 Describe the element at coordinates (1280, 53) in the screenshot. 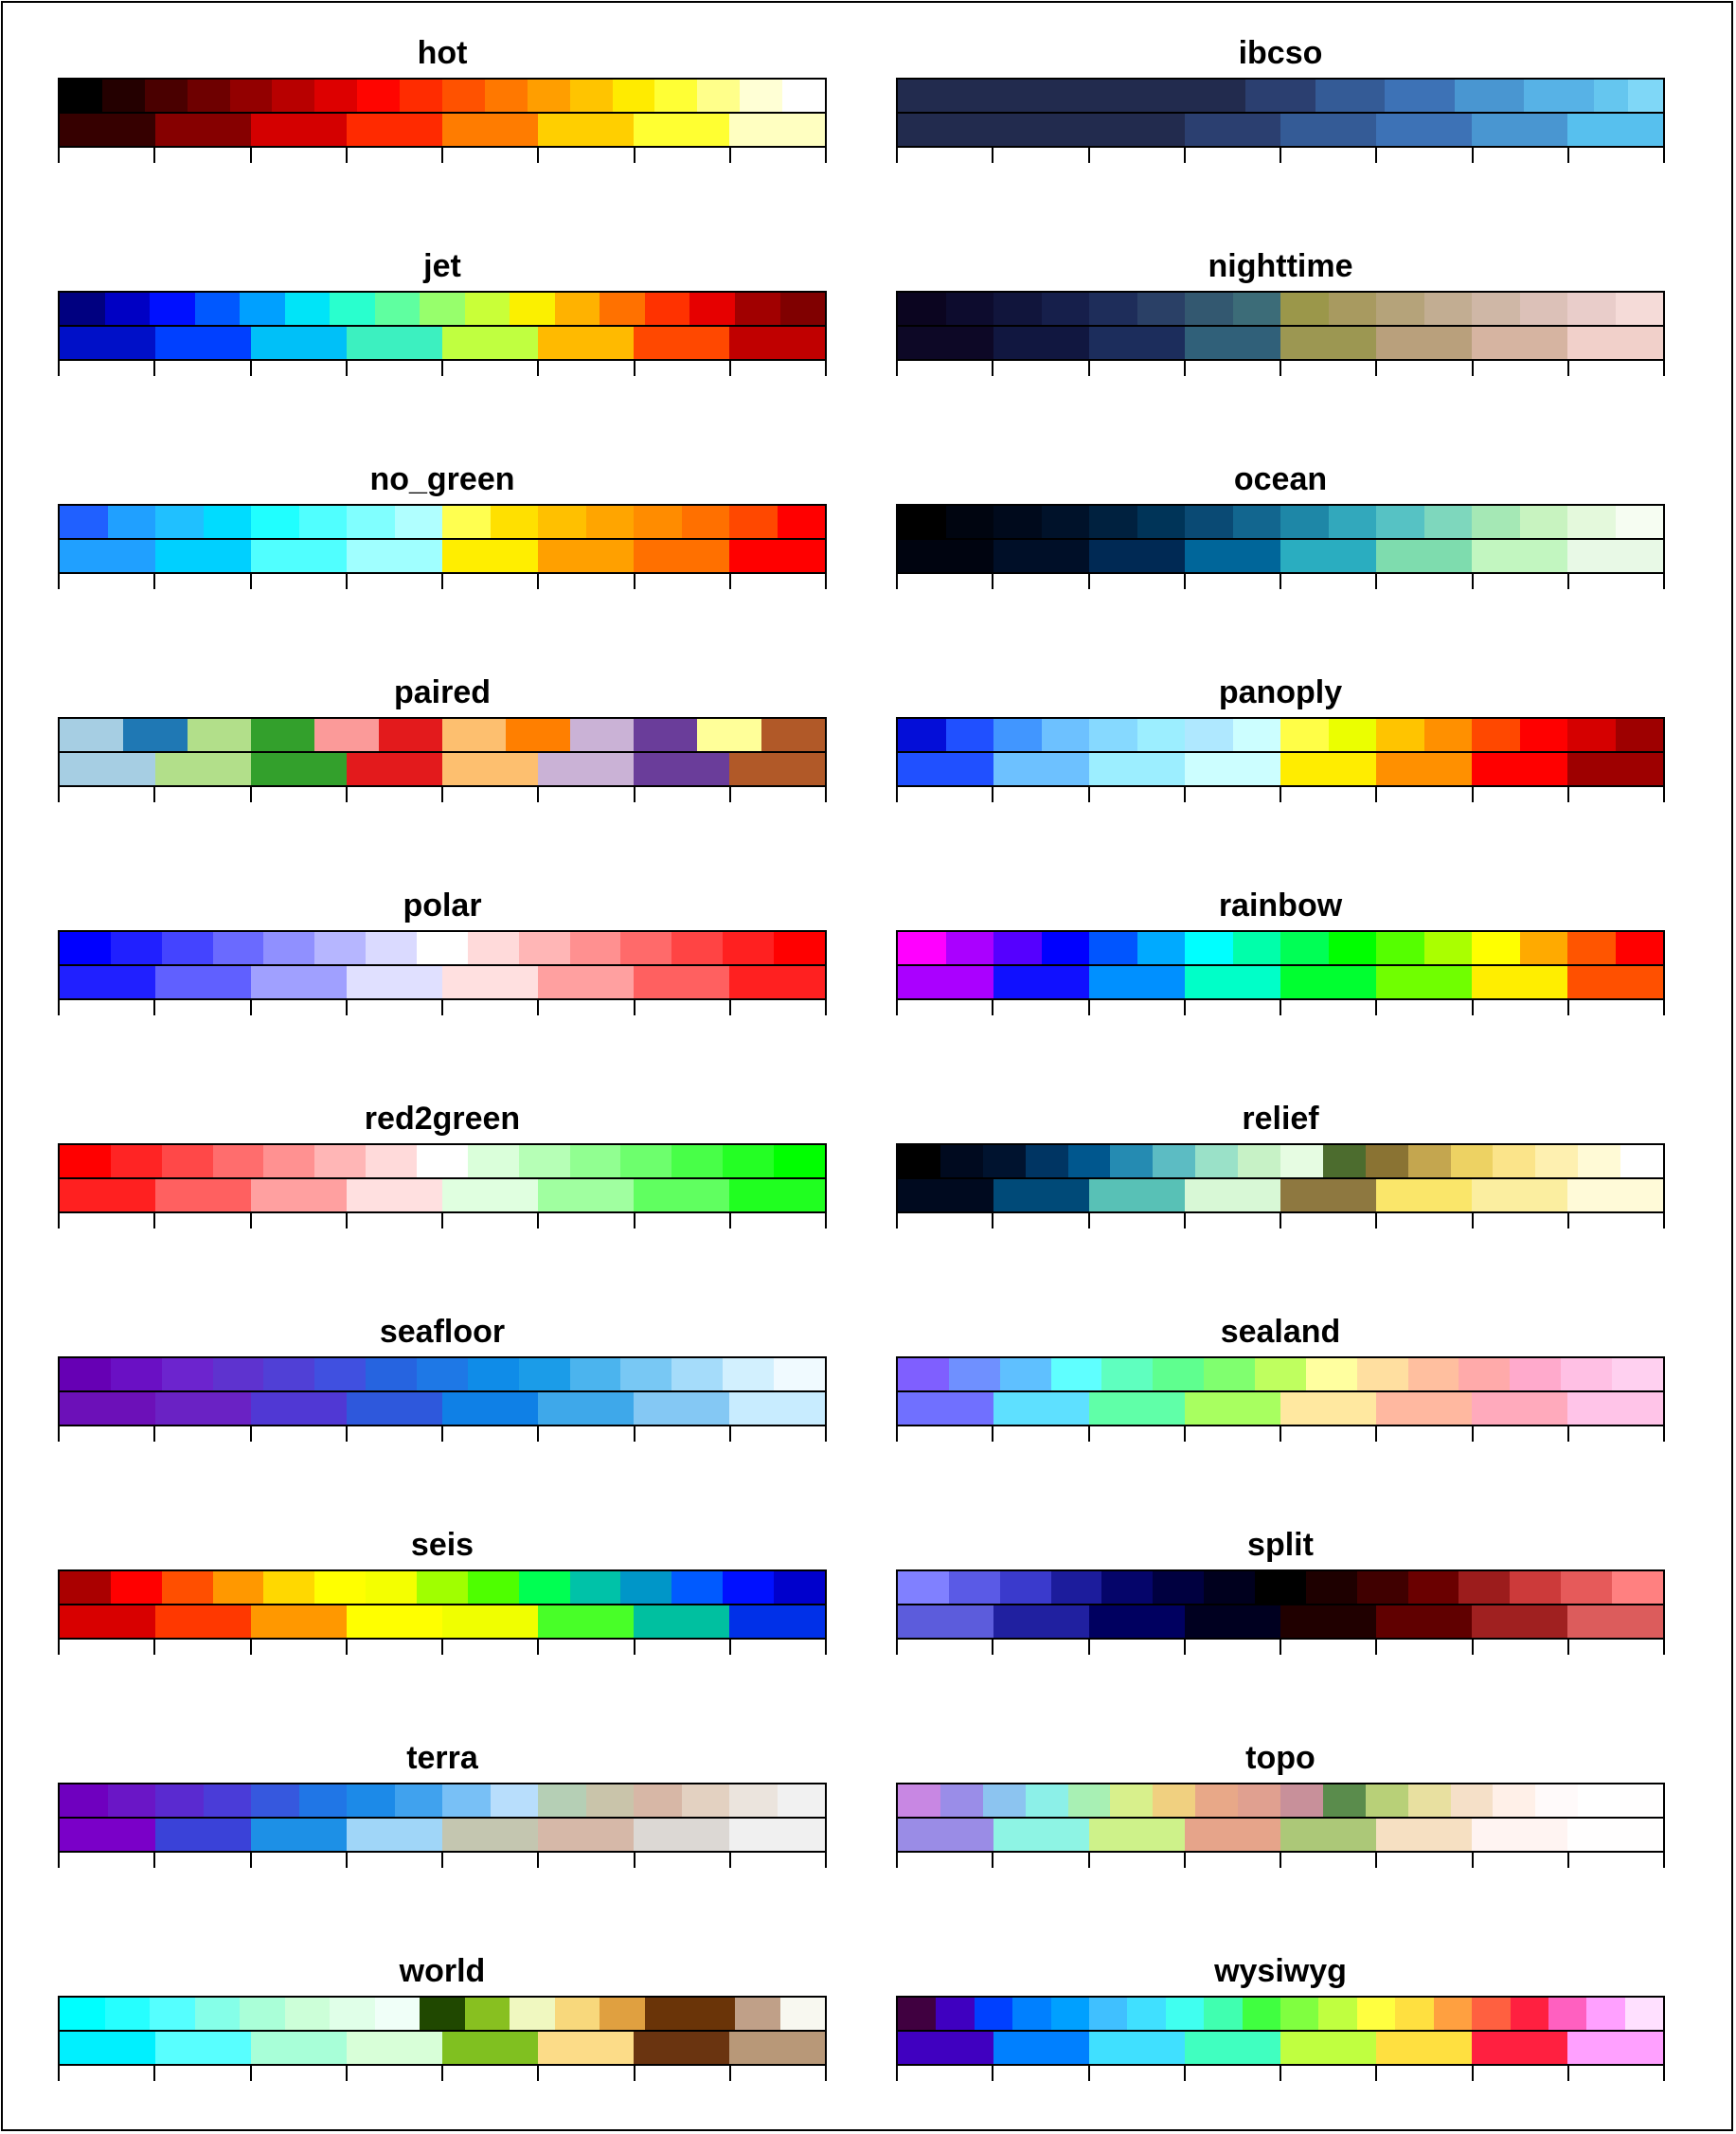

I see `colormap-title: ibcso` at that location.